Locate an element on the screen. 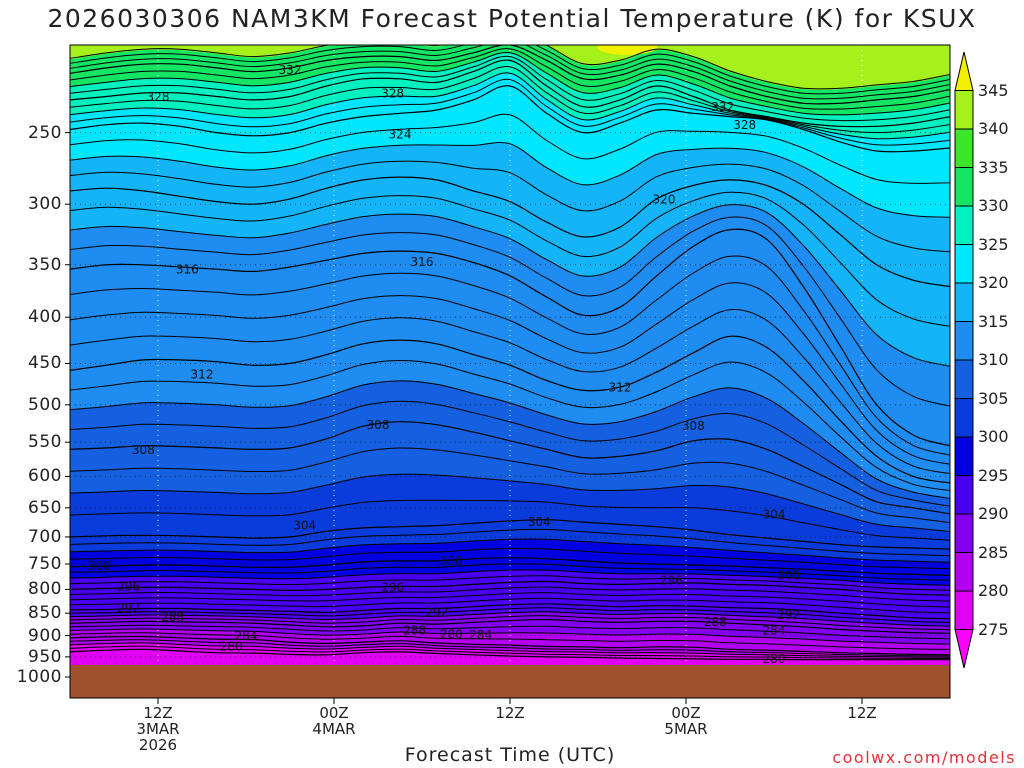 The width and height of the screenshot is (1024, 768). contour-label-284: 284 is located at coordinates (774, 630).